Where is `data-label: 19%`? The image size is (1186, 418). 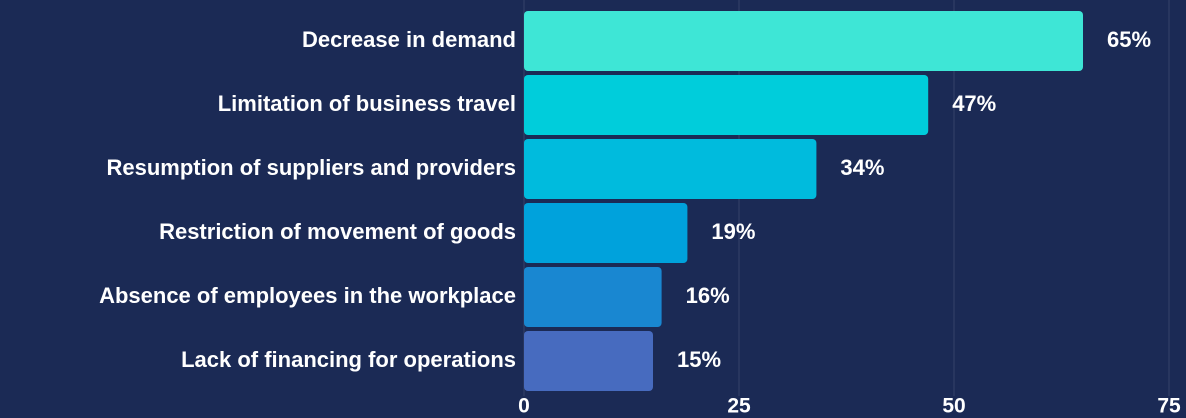
data-label: 19% is located at coordinates (733, 231).